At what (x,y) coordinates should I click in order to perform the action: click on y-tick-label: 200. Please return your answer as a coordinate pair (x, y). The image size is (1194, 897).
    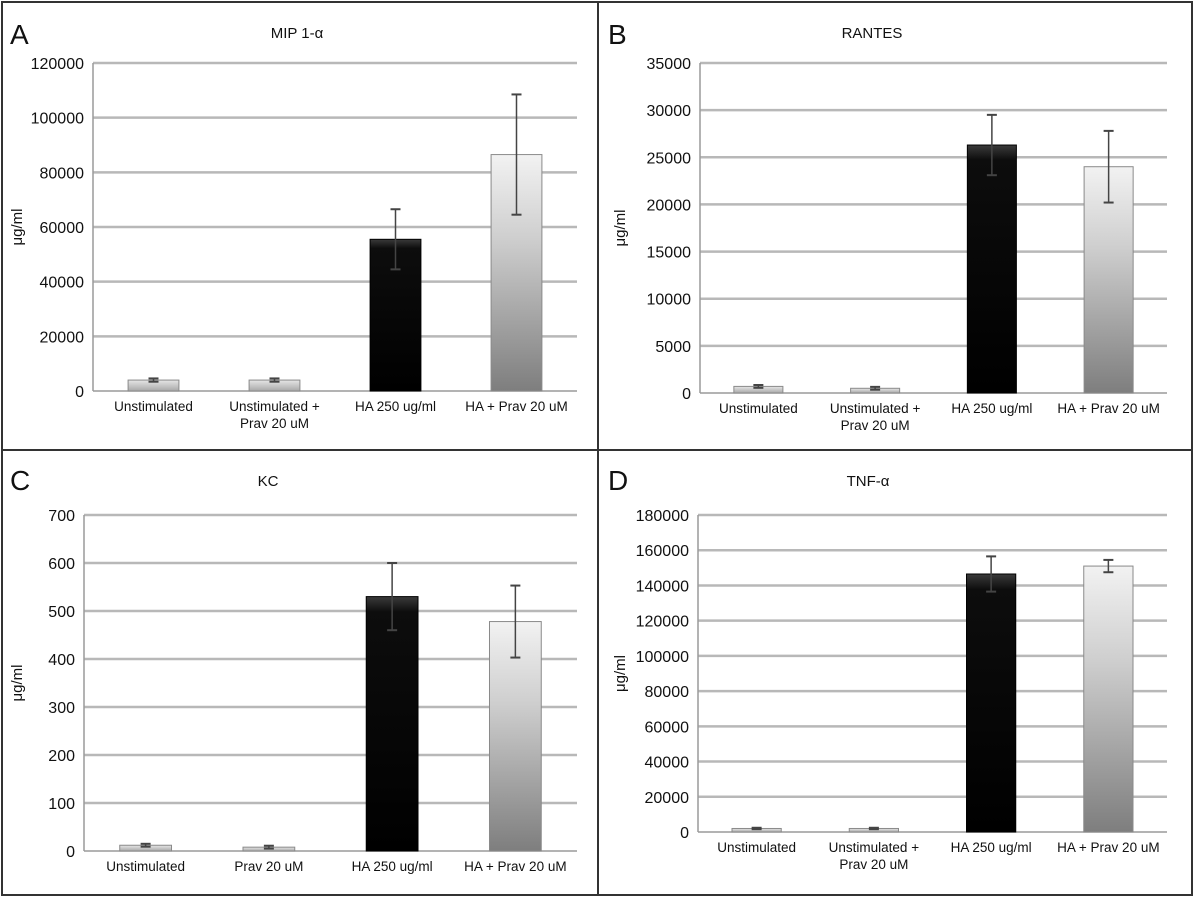
    Looking at the image, I should click on (61, 756).